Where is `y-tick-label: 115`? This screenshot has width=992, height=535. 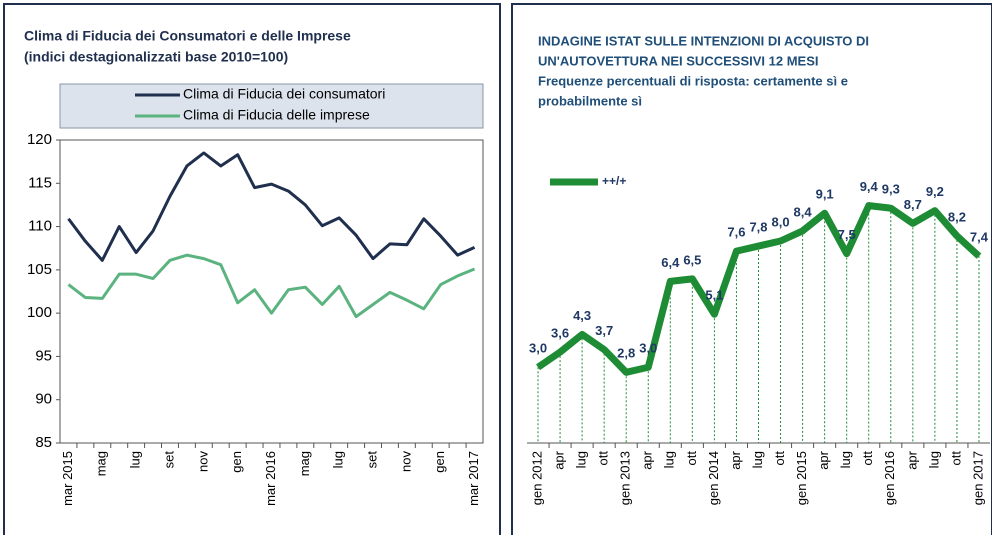
y-tick-label: 115 is located at coordinates (40, 182).